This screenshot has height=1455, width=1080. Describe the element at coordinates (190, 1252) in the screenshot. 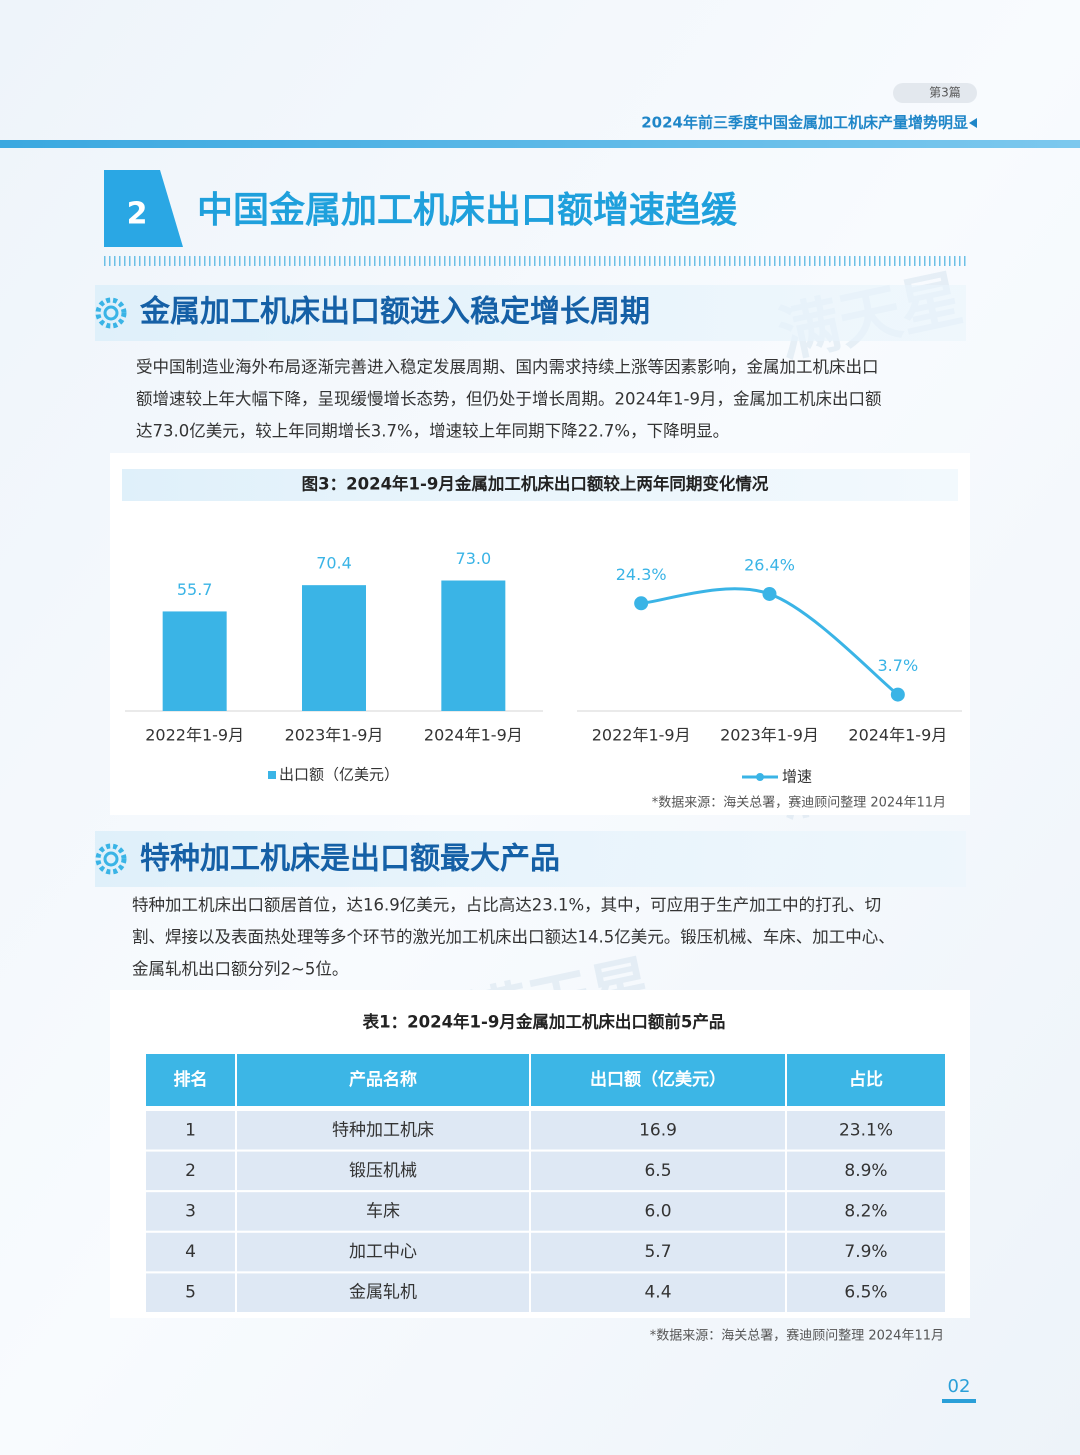

I see `table-cell-text: 4` at that location.